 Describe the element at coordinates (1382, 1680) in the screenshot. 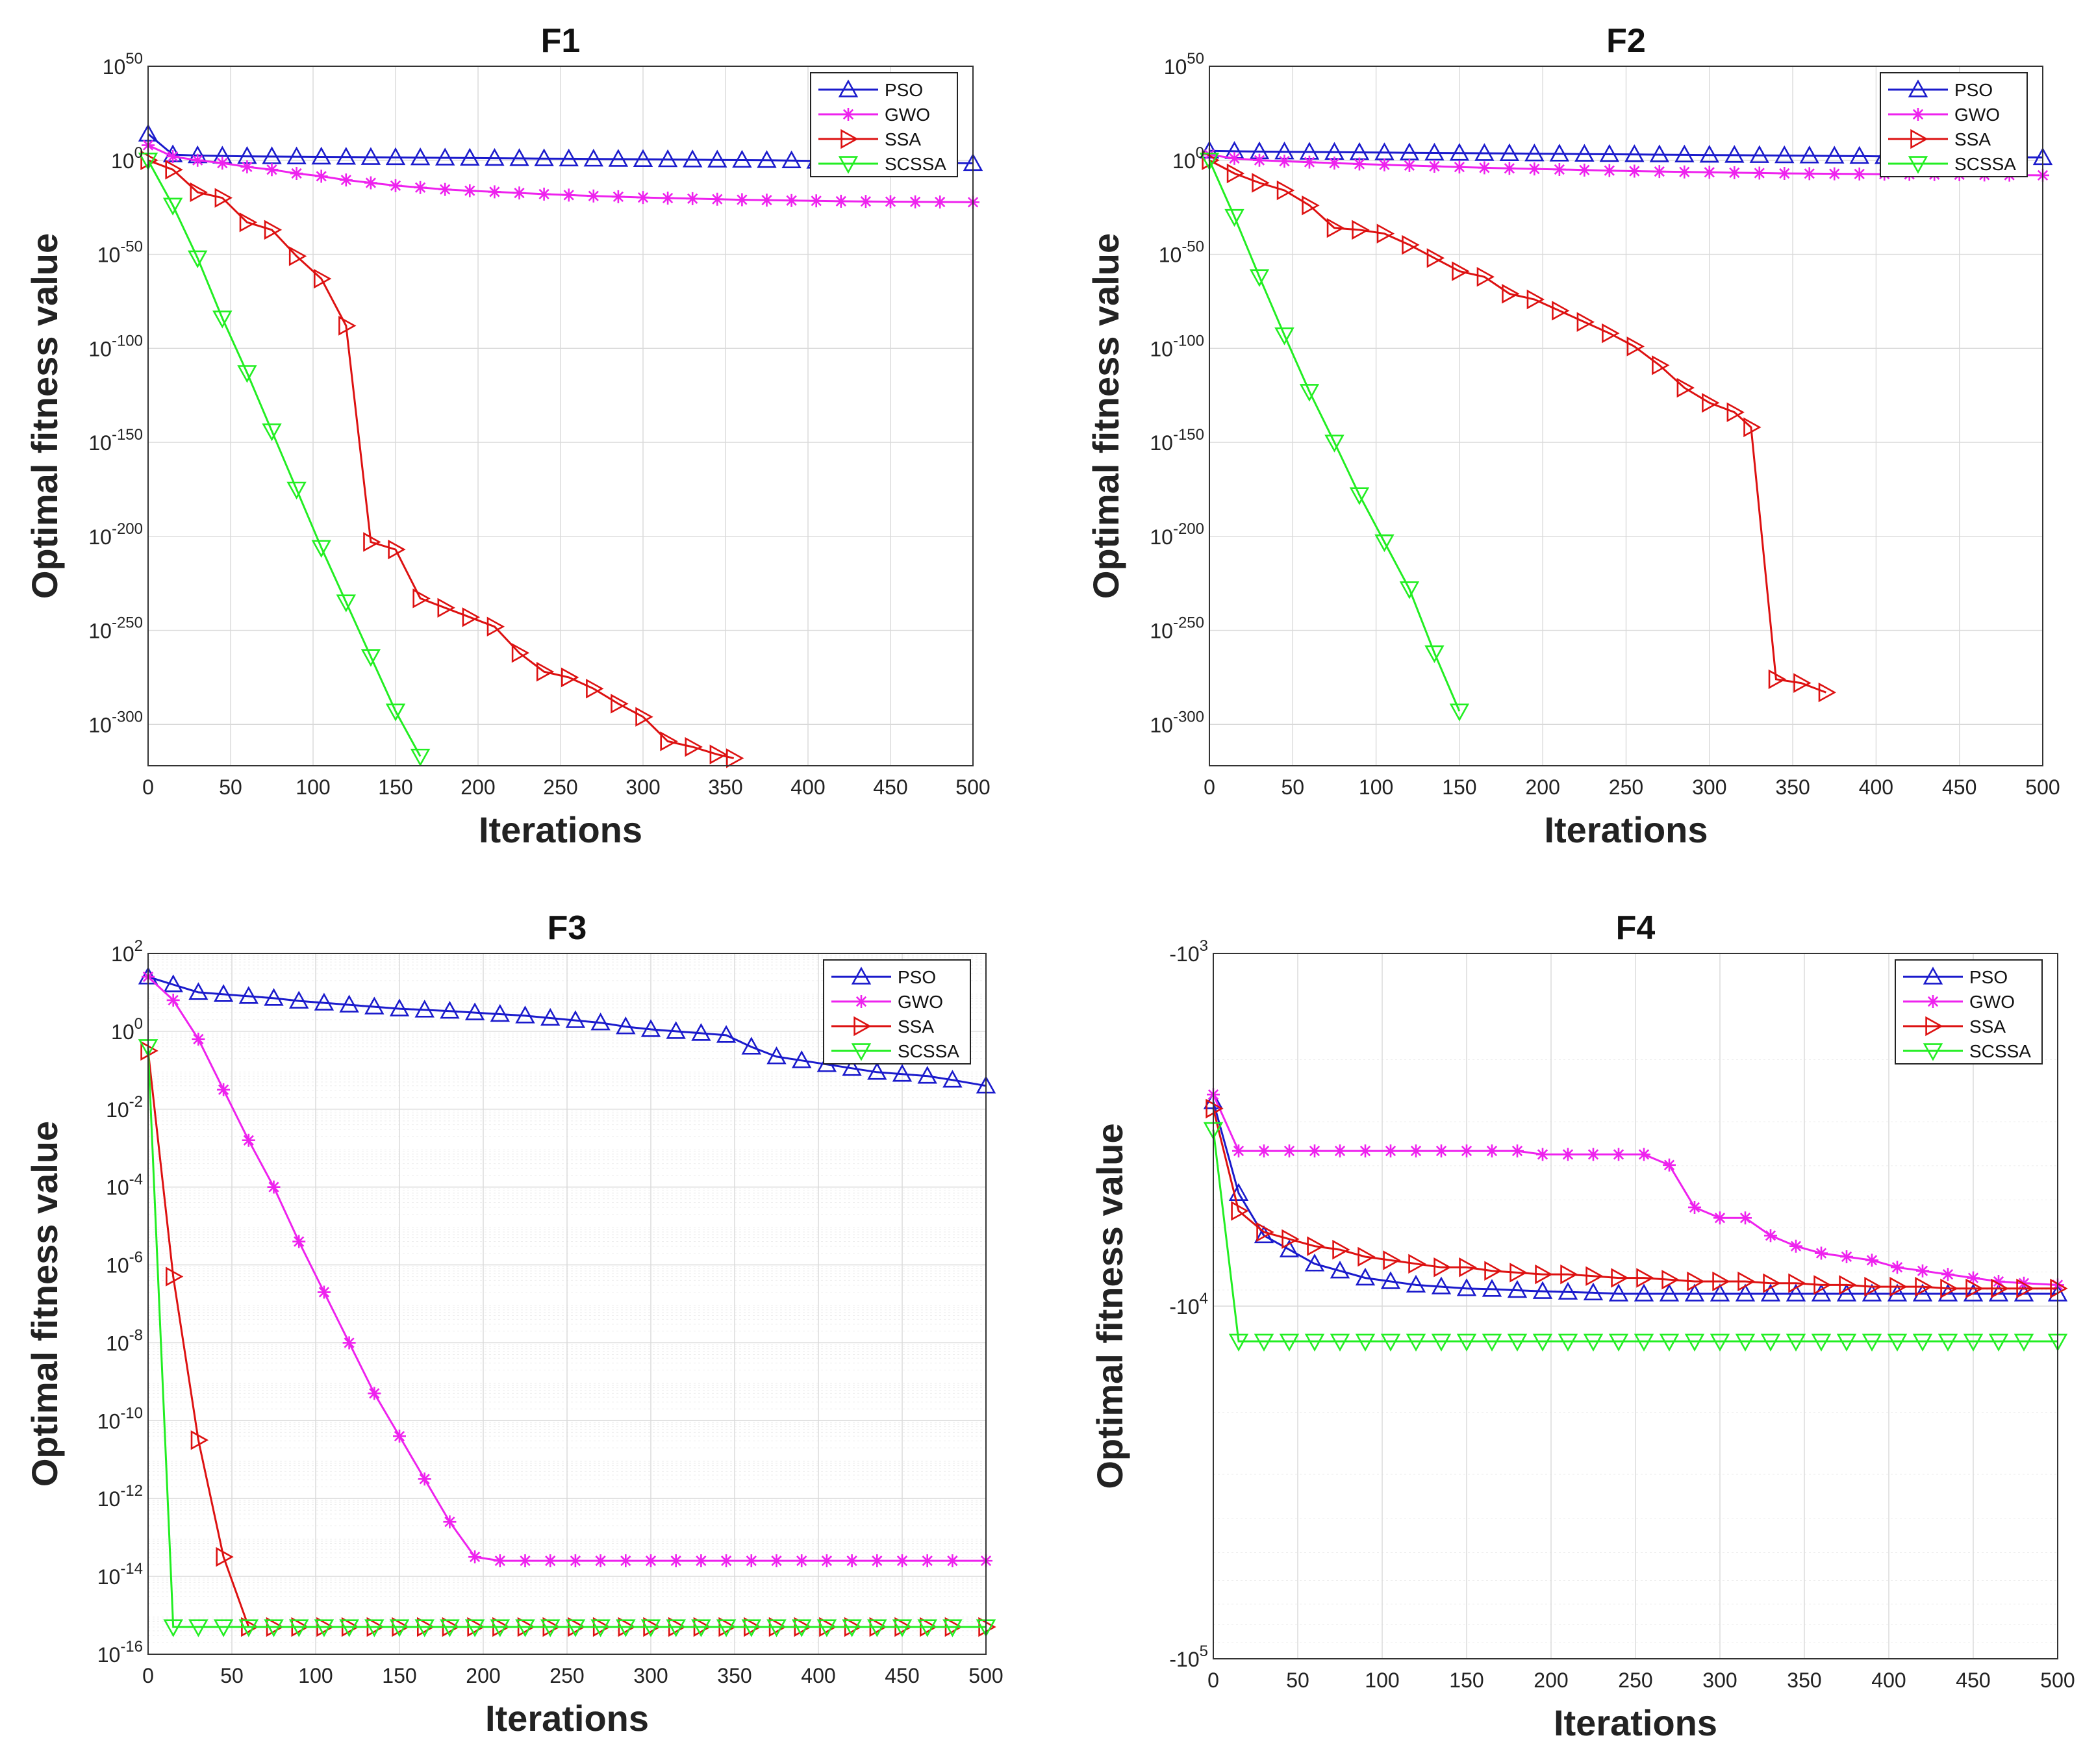

I see `x-tick-label: 100` at that location.